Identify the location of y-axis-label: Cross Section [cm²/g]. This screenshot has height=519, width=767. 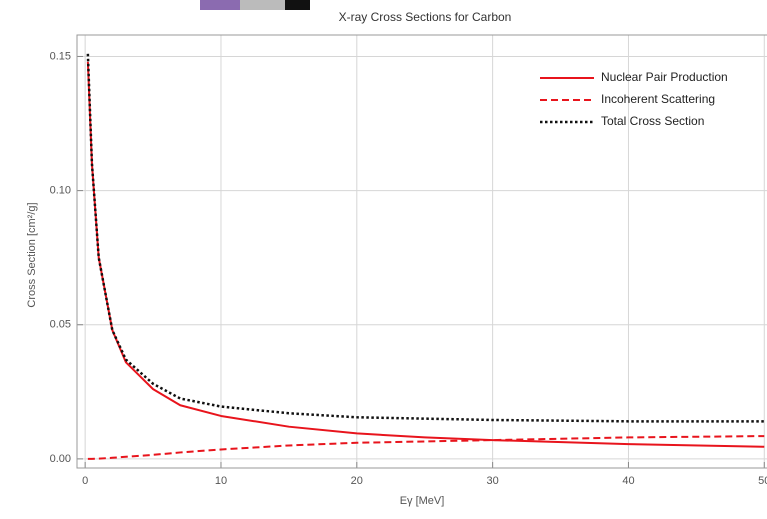
(32, 254).